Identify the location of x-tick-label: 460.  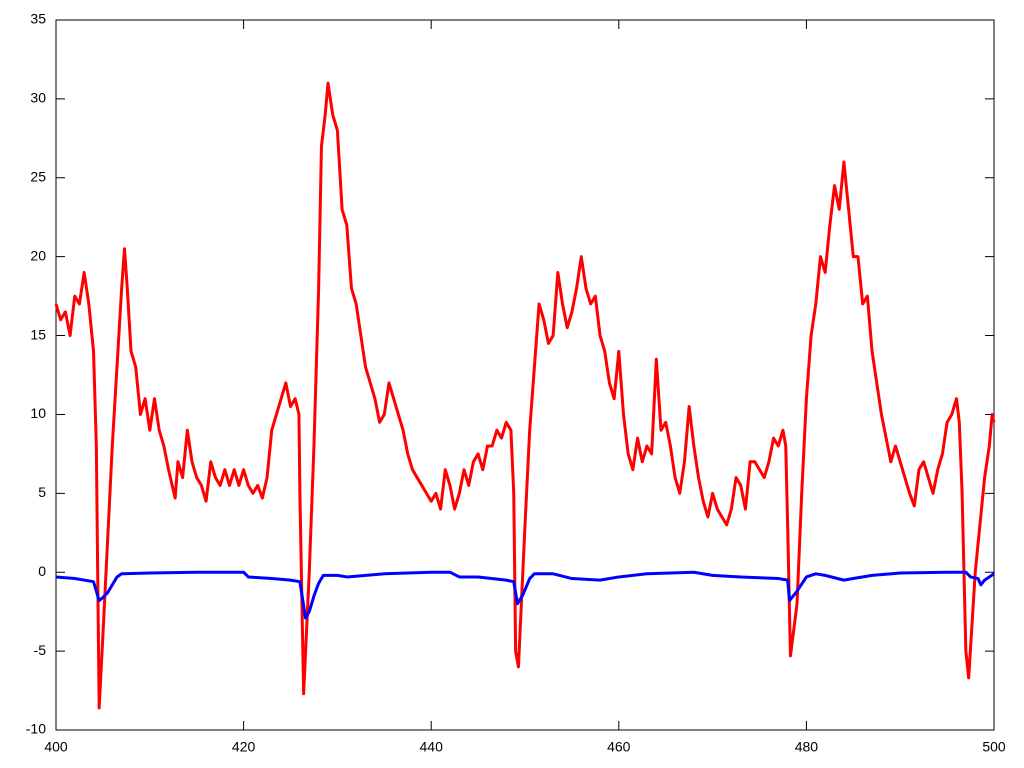
(619, 747).